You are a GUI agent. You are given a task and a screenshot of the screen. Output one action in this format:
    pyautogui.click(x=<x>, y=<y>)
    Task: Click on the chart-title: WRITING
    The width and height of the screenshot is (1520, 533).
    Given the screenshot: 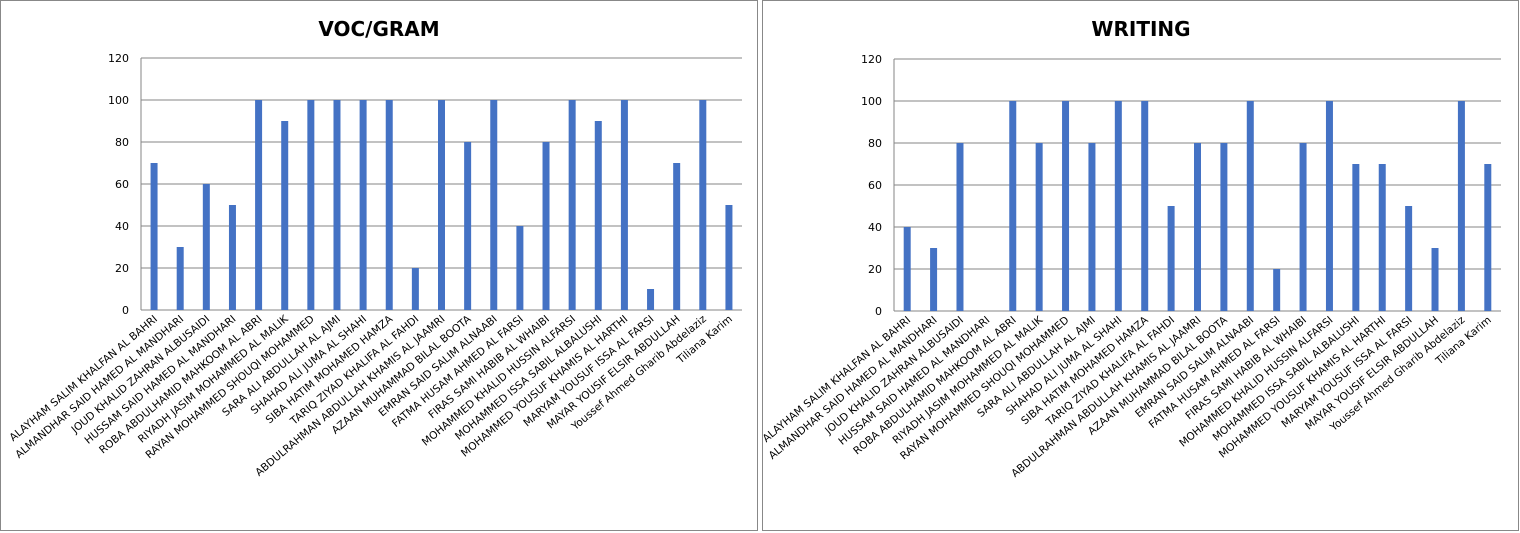 What is the action you would take?
    pyautogui.click(x=1140, y=29)
    